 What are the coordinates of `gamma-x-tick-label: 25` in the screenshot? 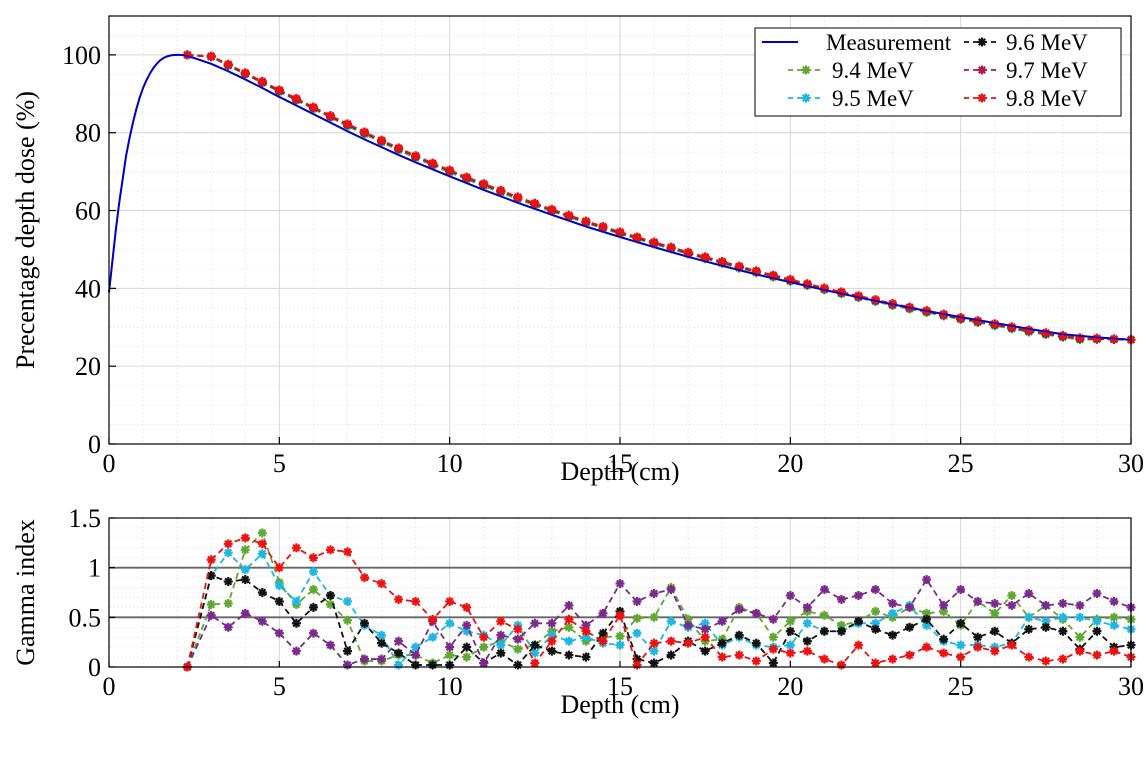 It's located at (961, 686).